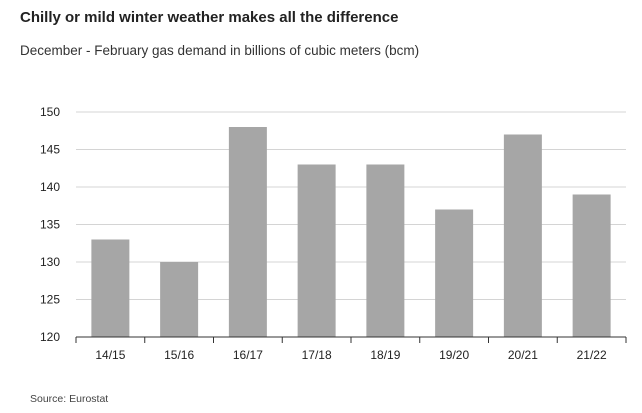 The width and height of the screenshot is (642, 413). I want to click on source-note: Source: Eurostat, so click(69, 399).